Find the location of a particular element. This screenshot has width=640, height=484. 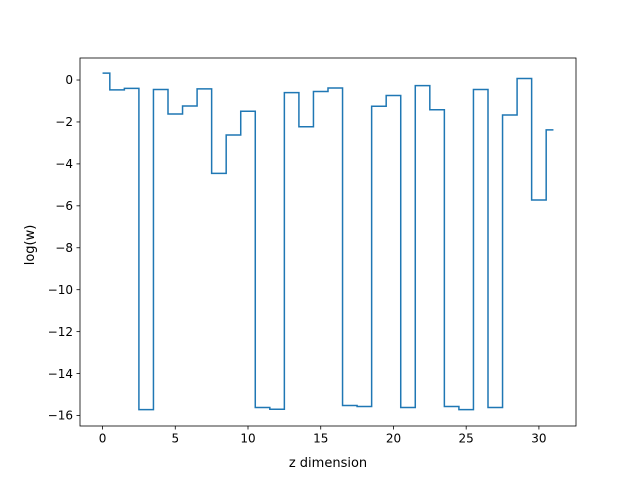

y-axis-label: log(w) is located at coordinates (30, 245).